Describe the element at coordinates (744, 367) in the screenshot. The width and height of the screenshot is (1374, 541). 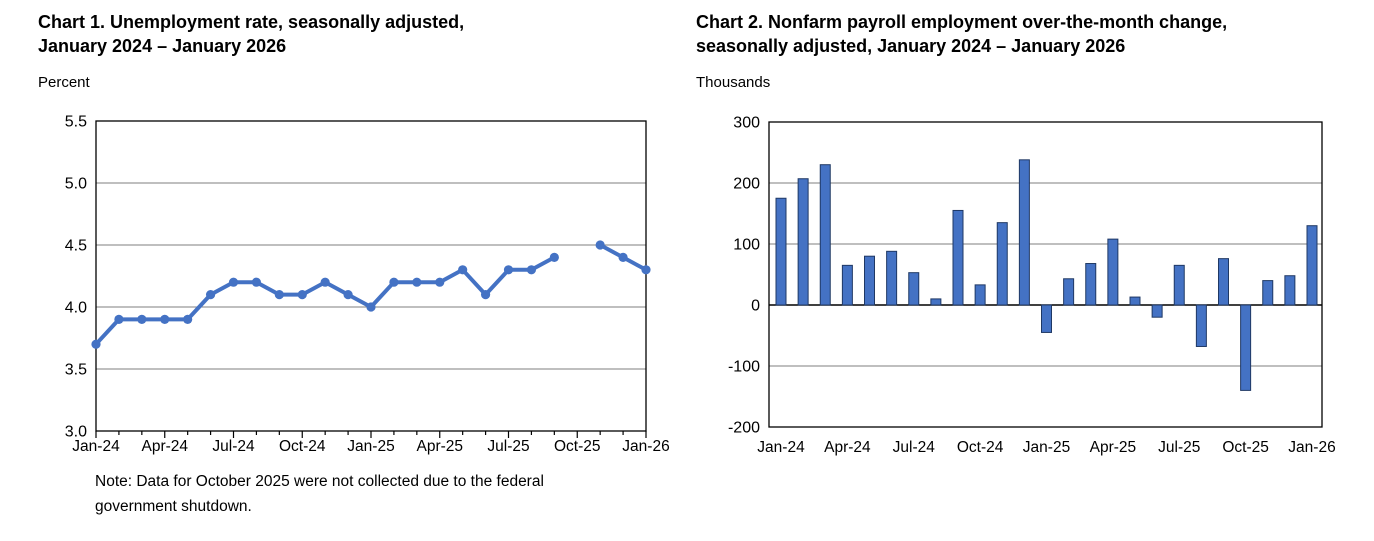
I see `y-tick-label: -100` at that location.